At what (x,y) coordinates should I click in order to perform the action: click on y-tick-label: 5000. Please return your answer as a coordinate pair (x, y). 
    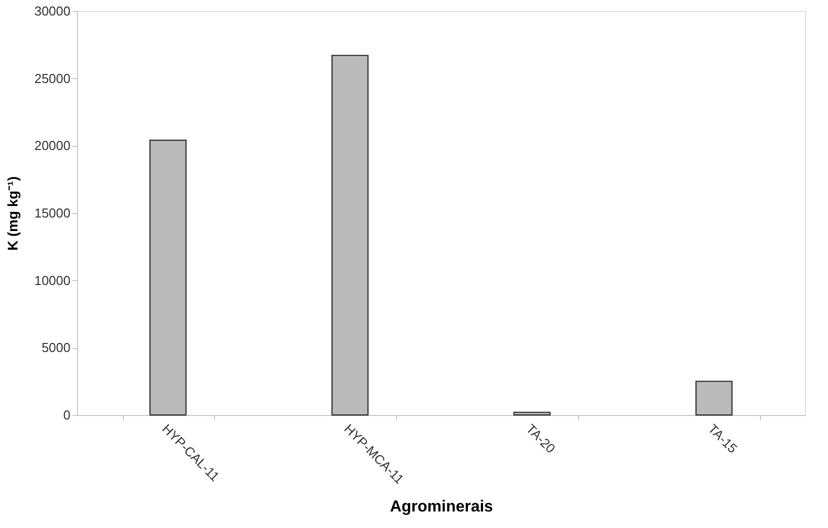
    Looking at the image, I should click on (56, 348).